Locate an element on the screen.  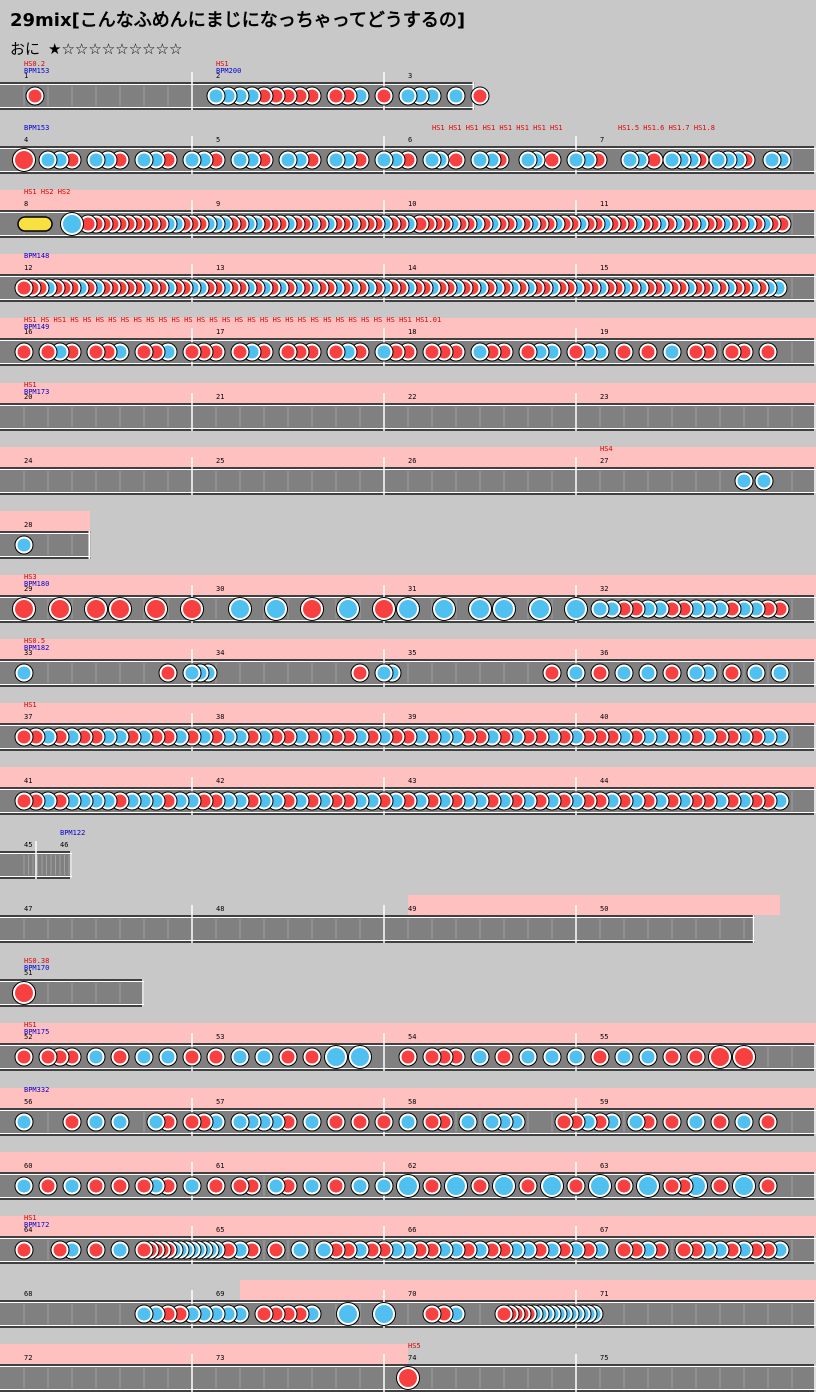
measure-number: 19 is located at coordinates (604, 332).